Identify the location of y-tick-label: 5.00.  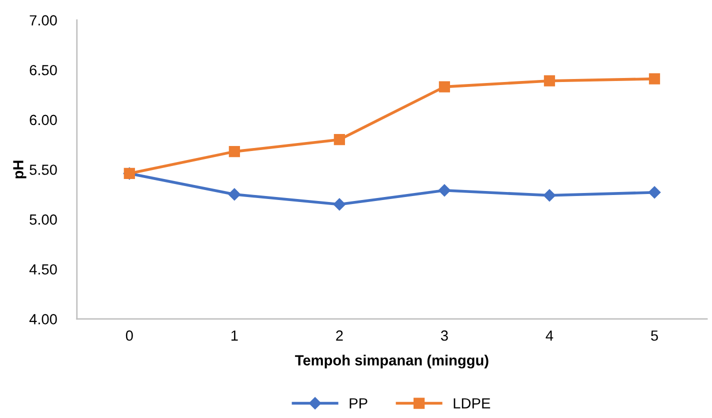
(43, 219).